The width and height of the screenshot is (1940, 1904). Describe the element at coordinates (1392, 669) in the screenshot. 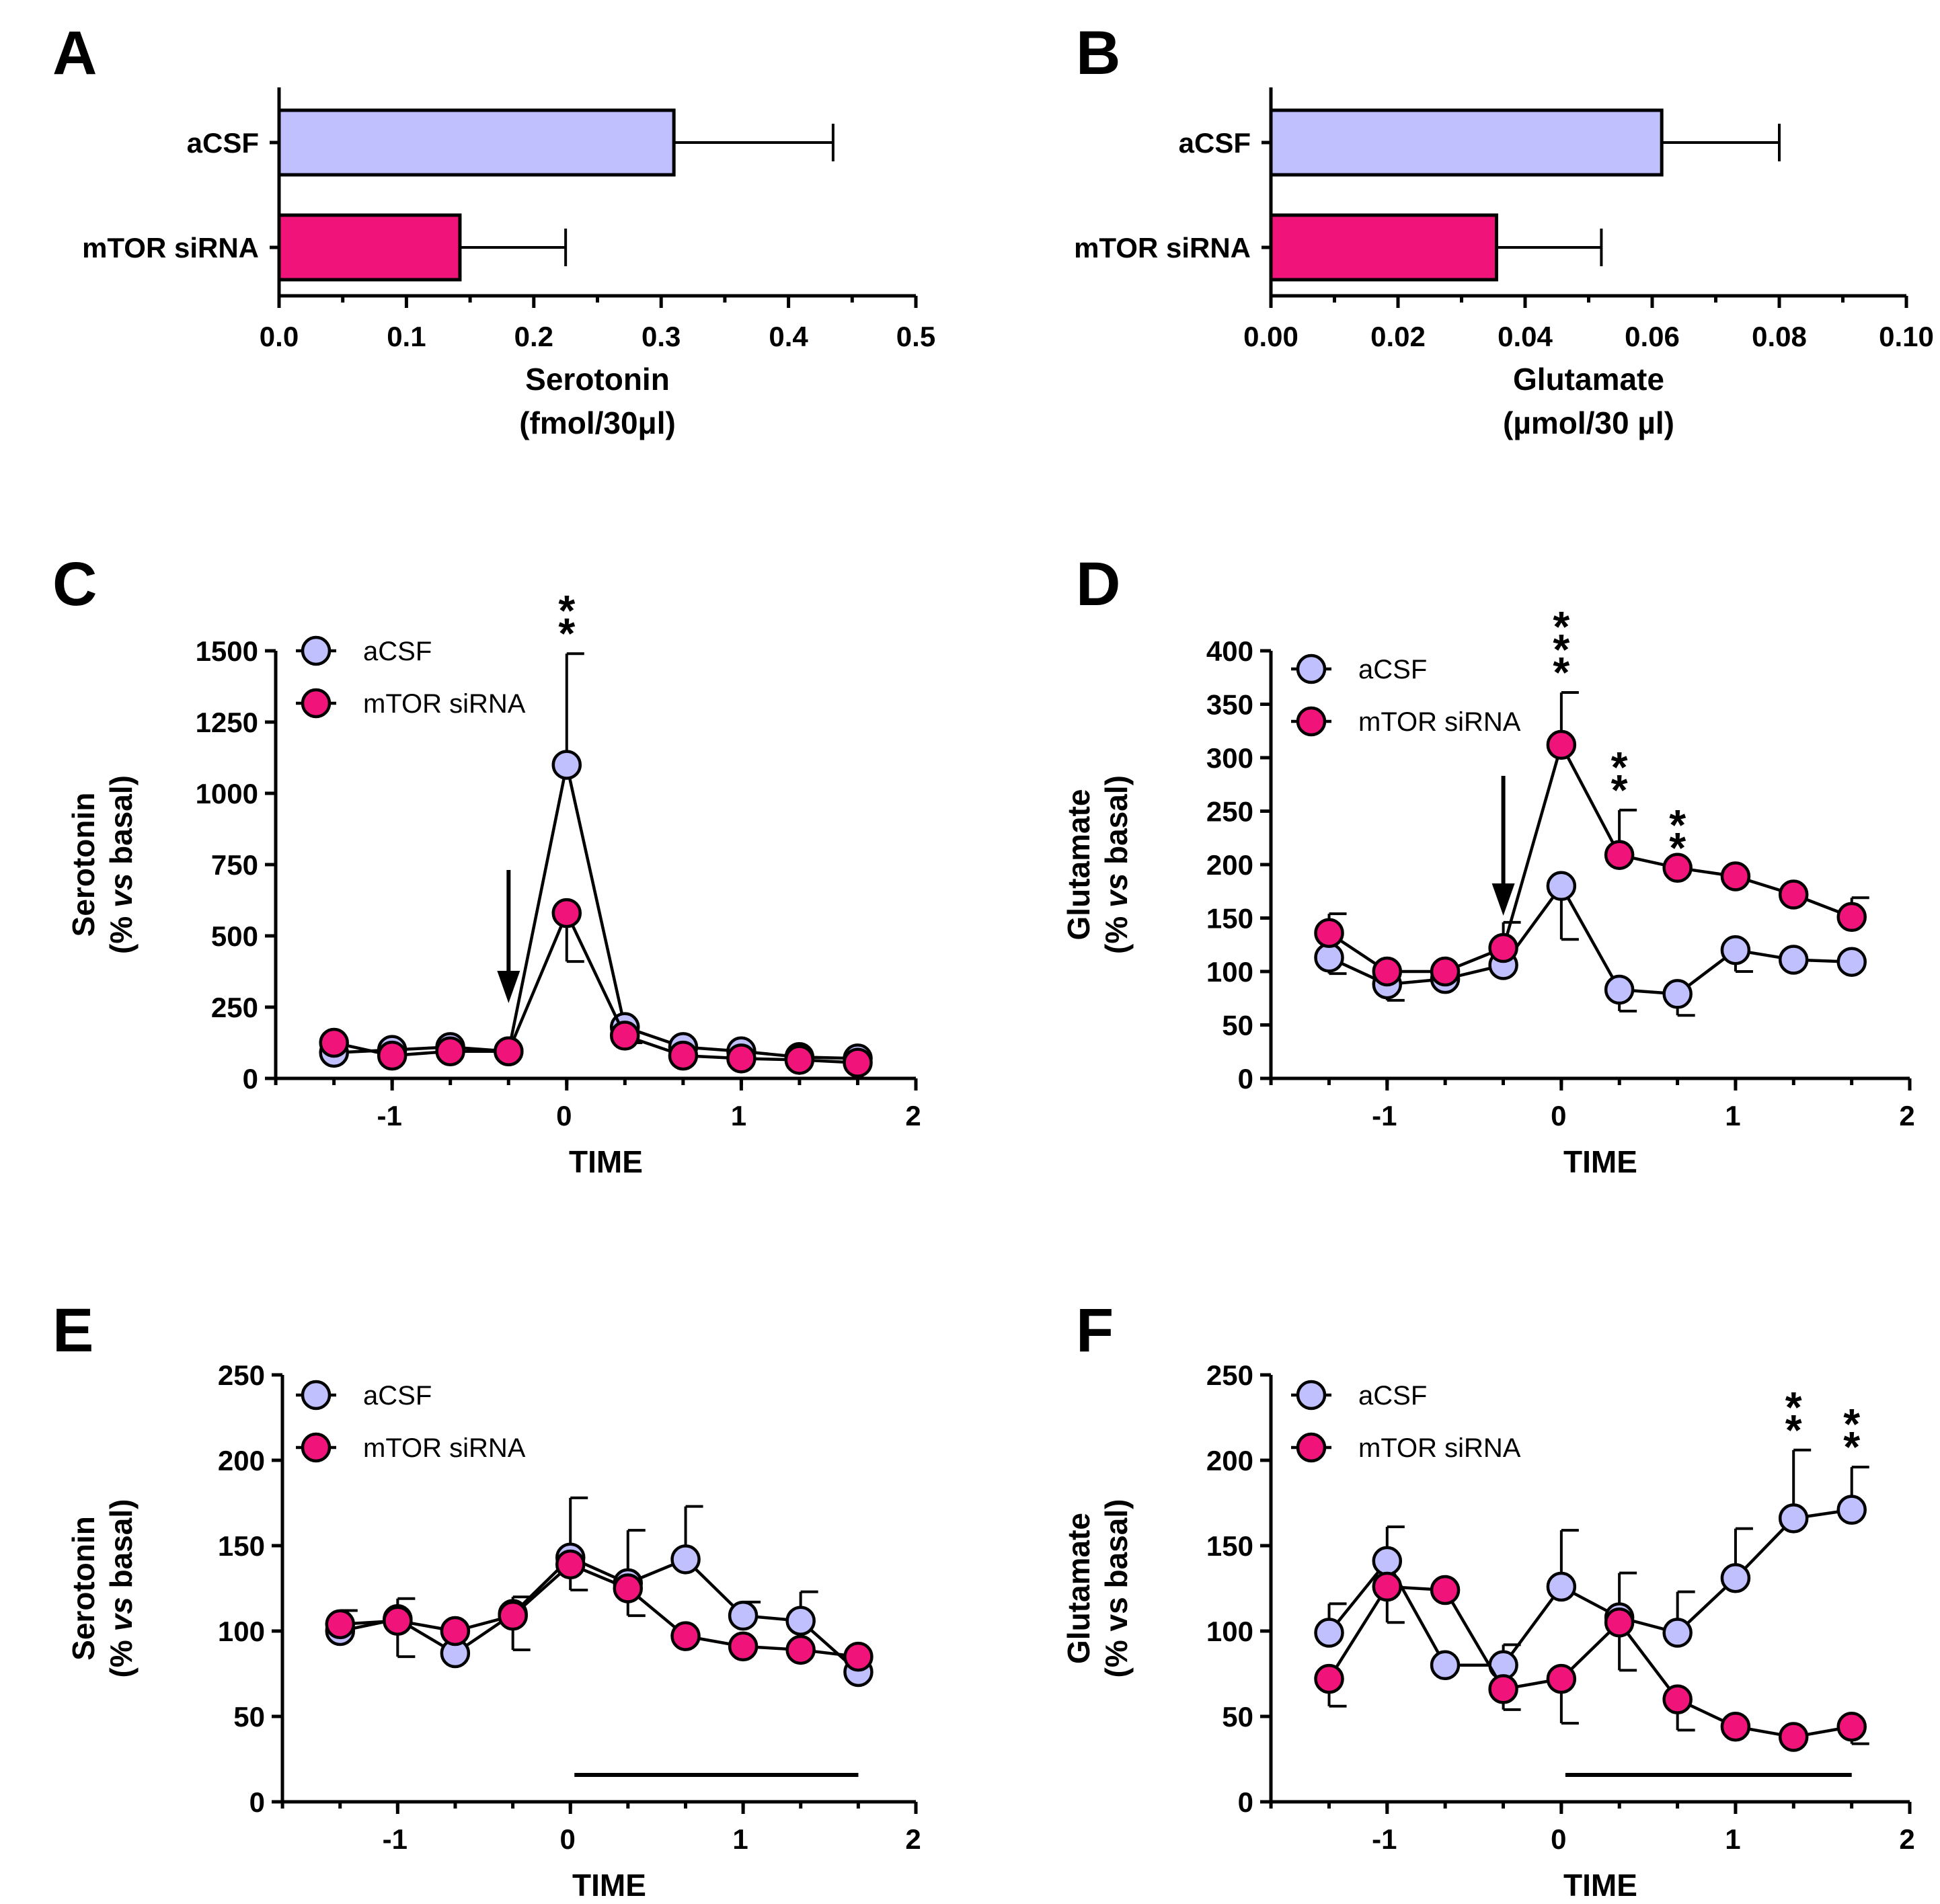

I see `legend-label: aCSF` at that location.